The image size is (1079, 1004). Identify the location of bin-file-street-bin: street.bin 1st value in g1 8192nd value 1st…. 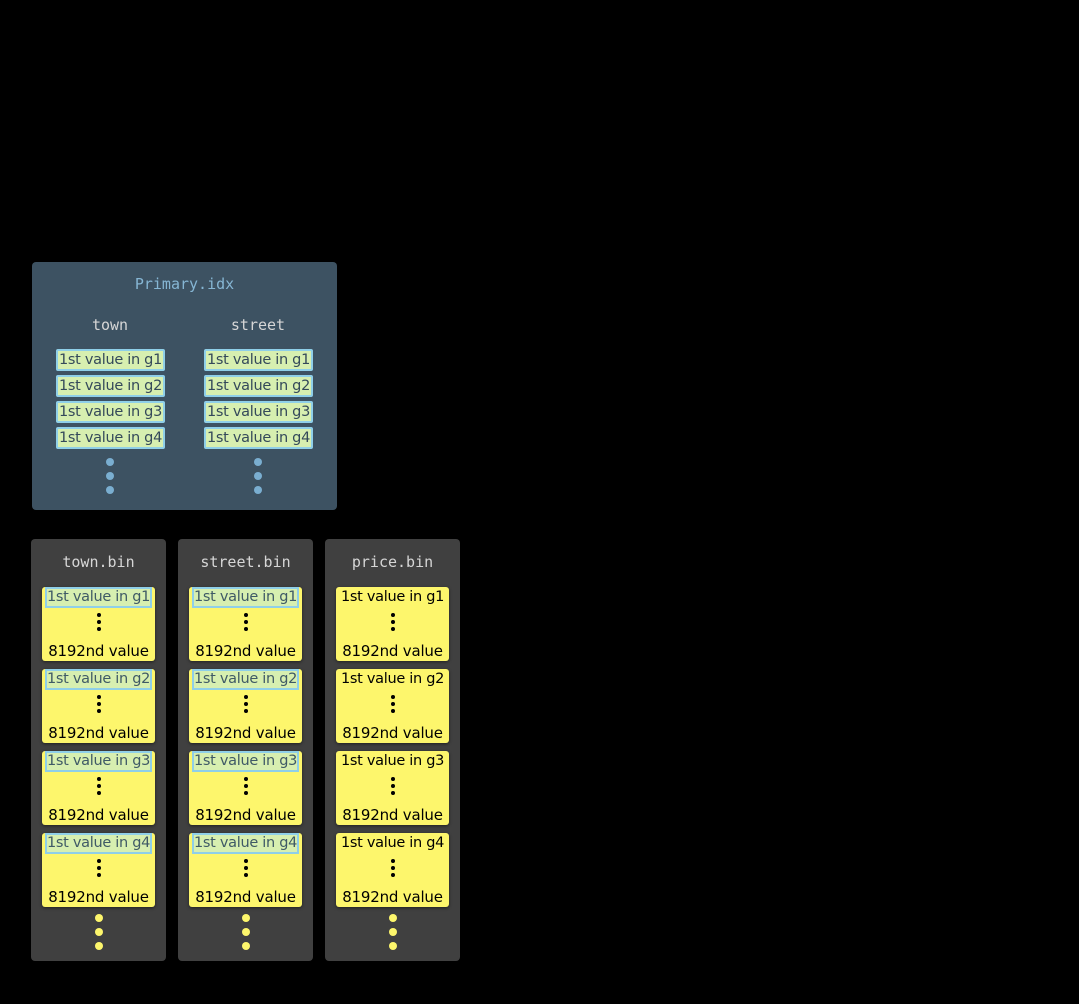
(245, 750).